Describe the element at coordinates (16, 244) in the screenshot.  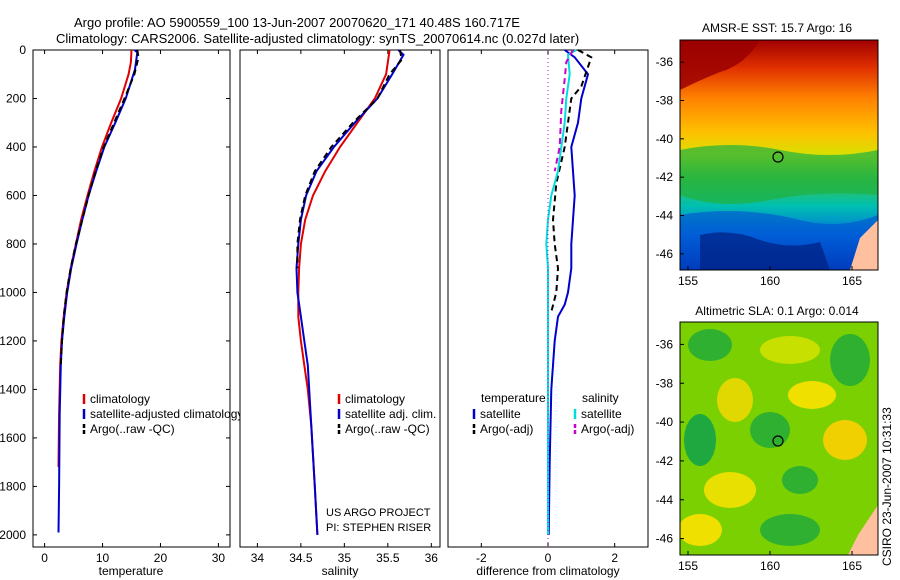
I see `depth-tick-label: 800` at that location.